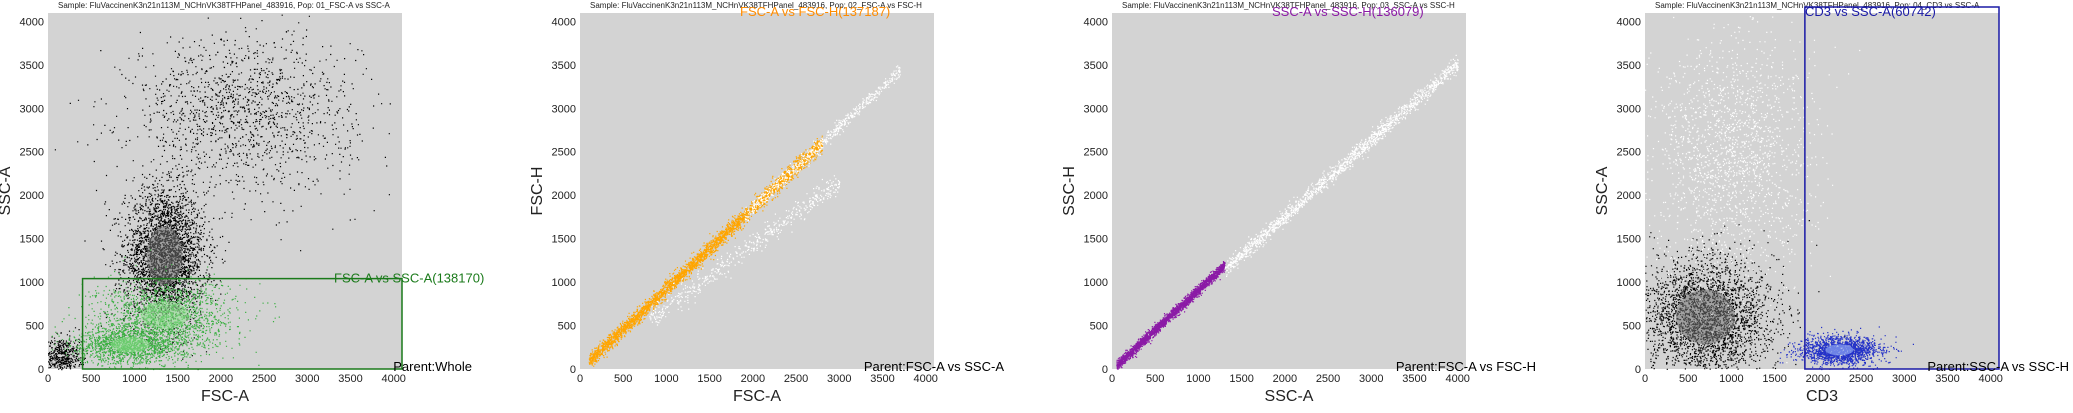 The height and width of the screenshot is (413, 2073). What do you see at coordinates (409, 278) in the screenshot?
I see `gate-label: FSC-A vs SSC-A(138170)` at bounding box center [409, 278].